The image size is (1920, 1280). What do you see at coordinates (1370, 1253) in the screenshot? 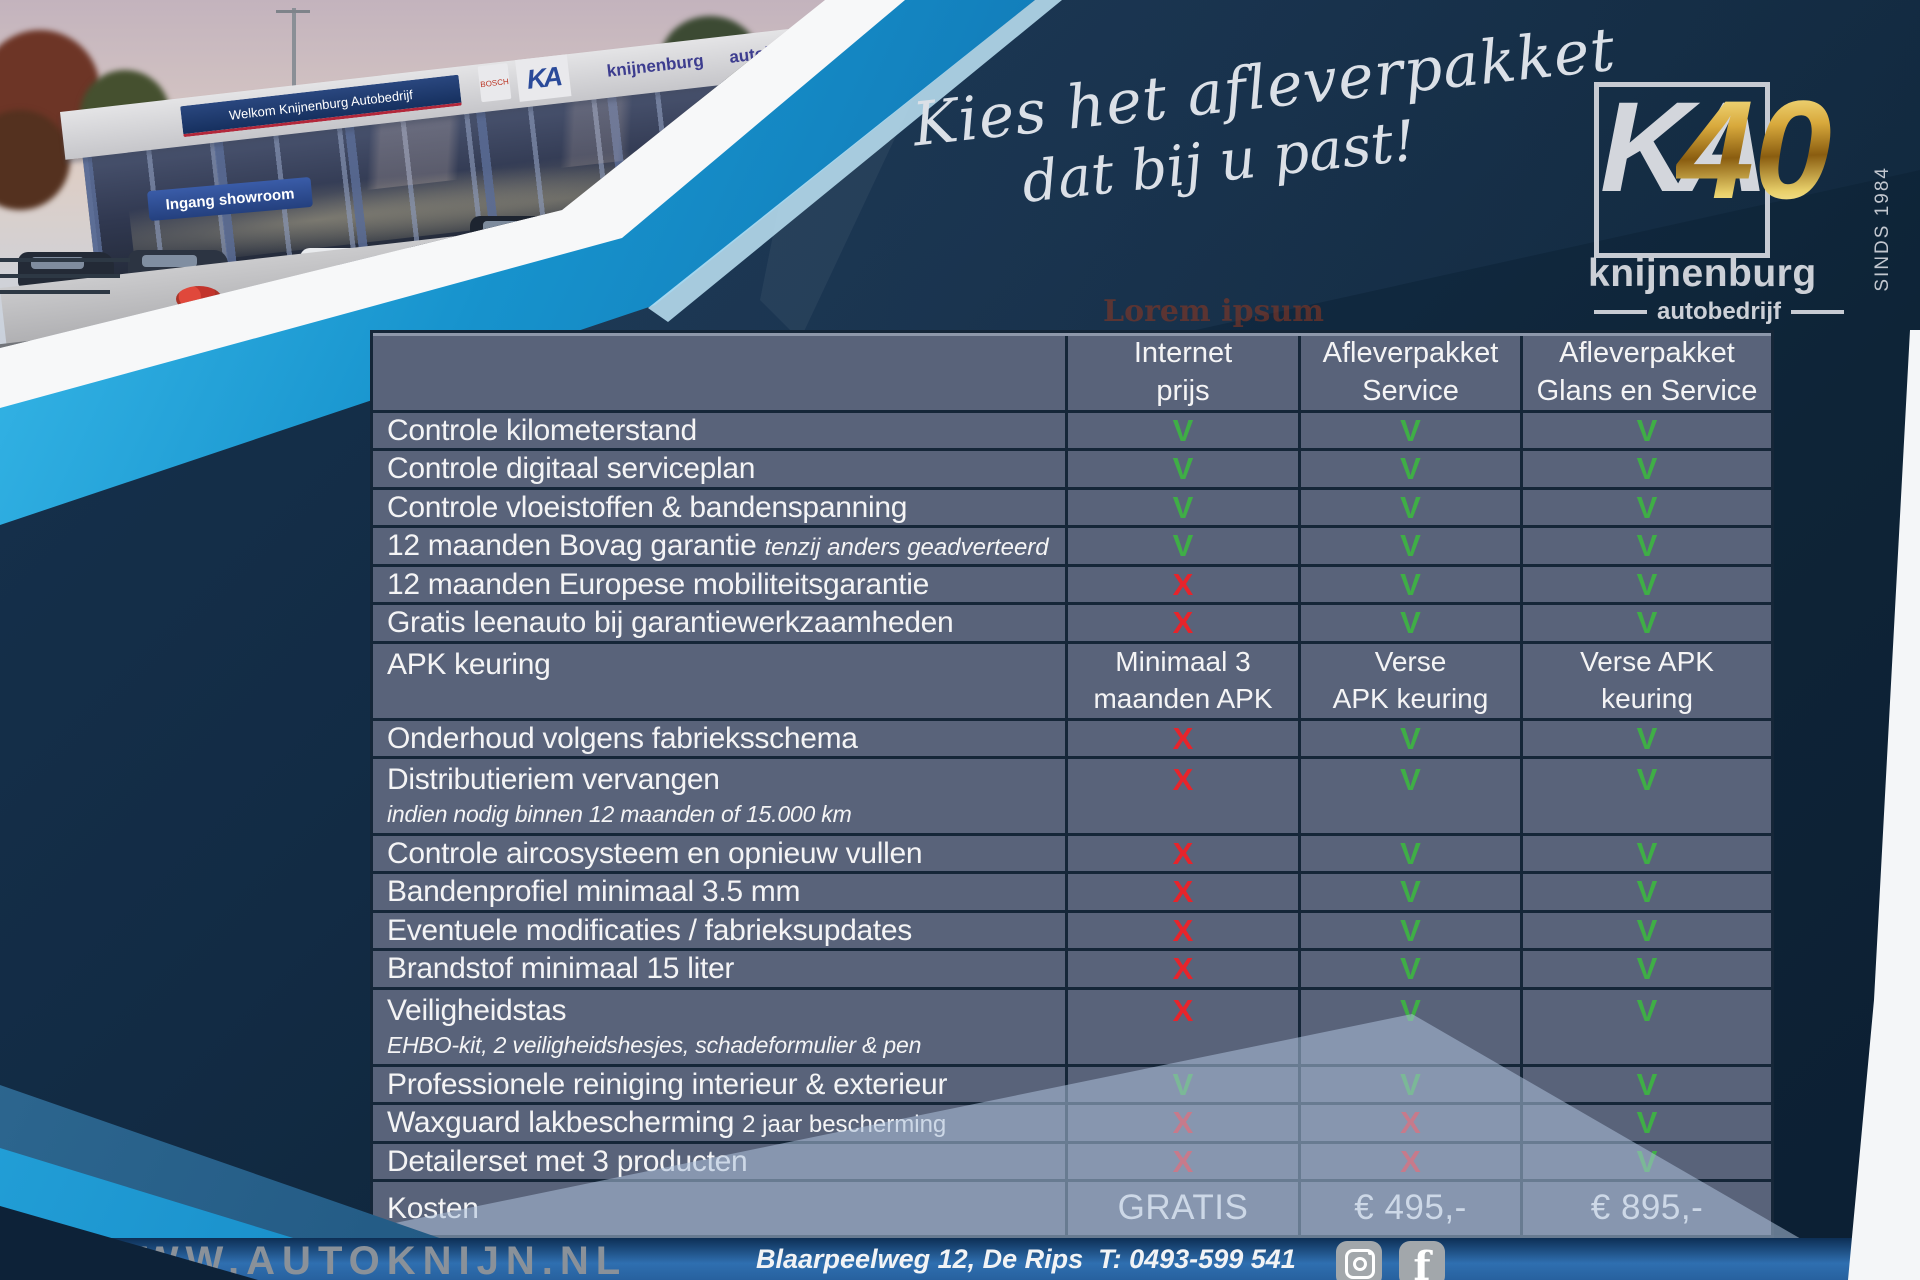
I see `instagram-camera-dot` at bounding box center [1370, 1253].